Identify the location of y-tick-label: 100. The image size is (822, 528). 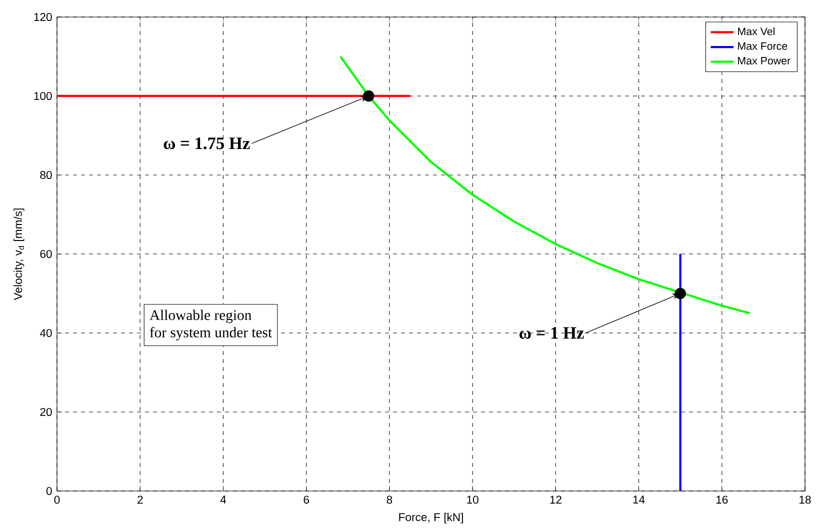
(43, 96).